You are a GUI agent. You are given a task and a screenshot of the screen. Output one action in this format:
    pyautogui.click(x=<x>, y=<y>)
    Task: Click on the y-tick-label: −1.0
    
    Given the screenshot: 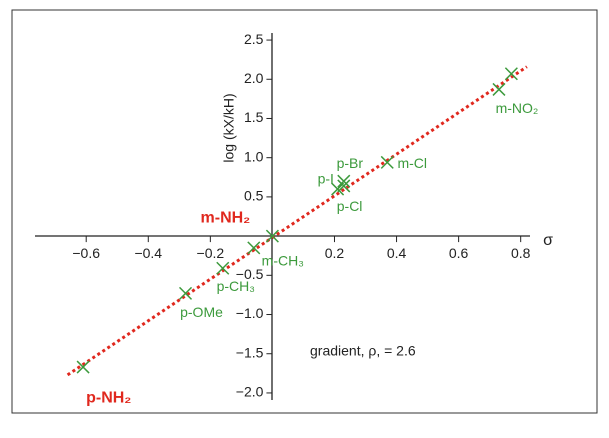 What is the action you would take?
    pyautogui.click(x=250, y=313)
    